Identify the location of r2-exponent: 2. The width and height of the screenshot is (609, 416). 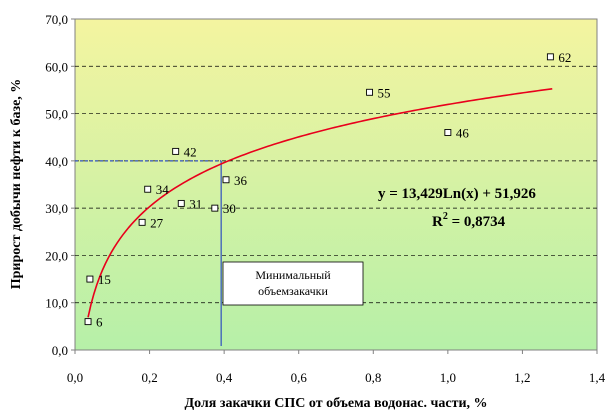
(445, 216).